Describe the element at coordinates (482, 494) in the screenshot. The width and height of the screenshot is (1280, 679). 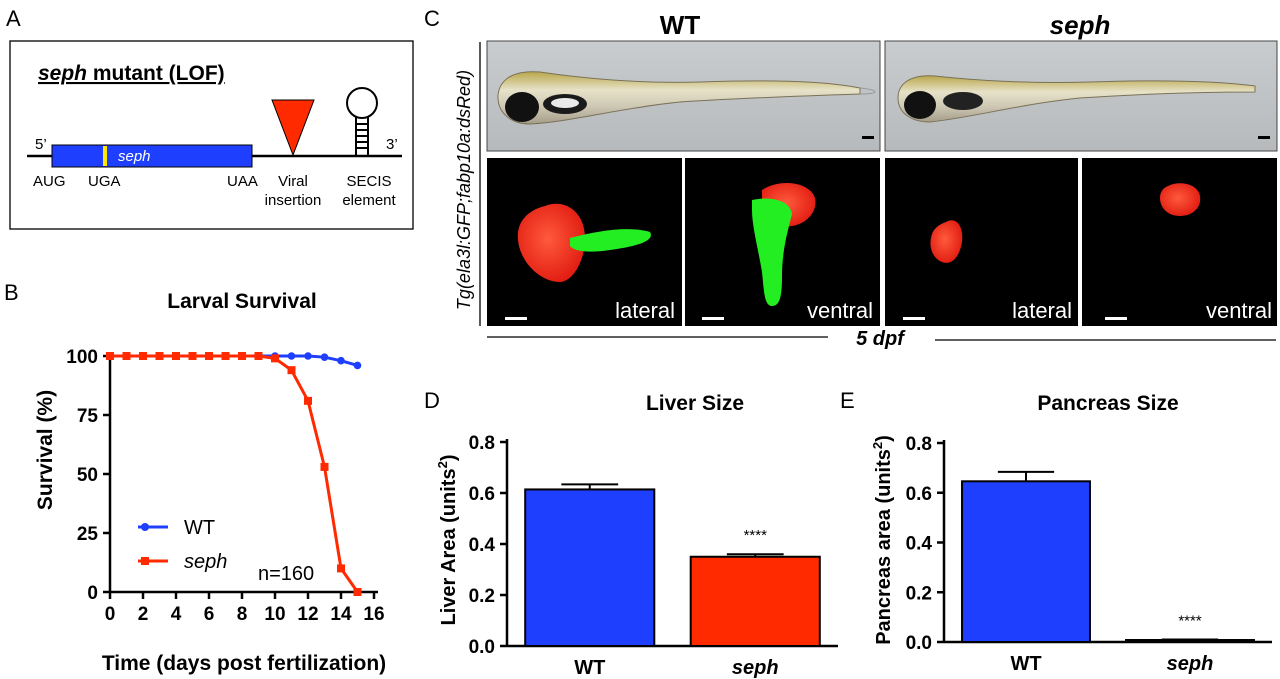
I see `liver-y-tick-label: 0.6` at that location.